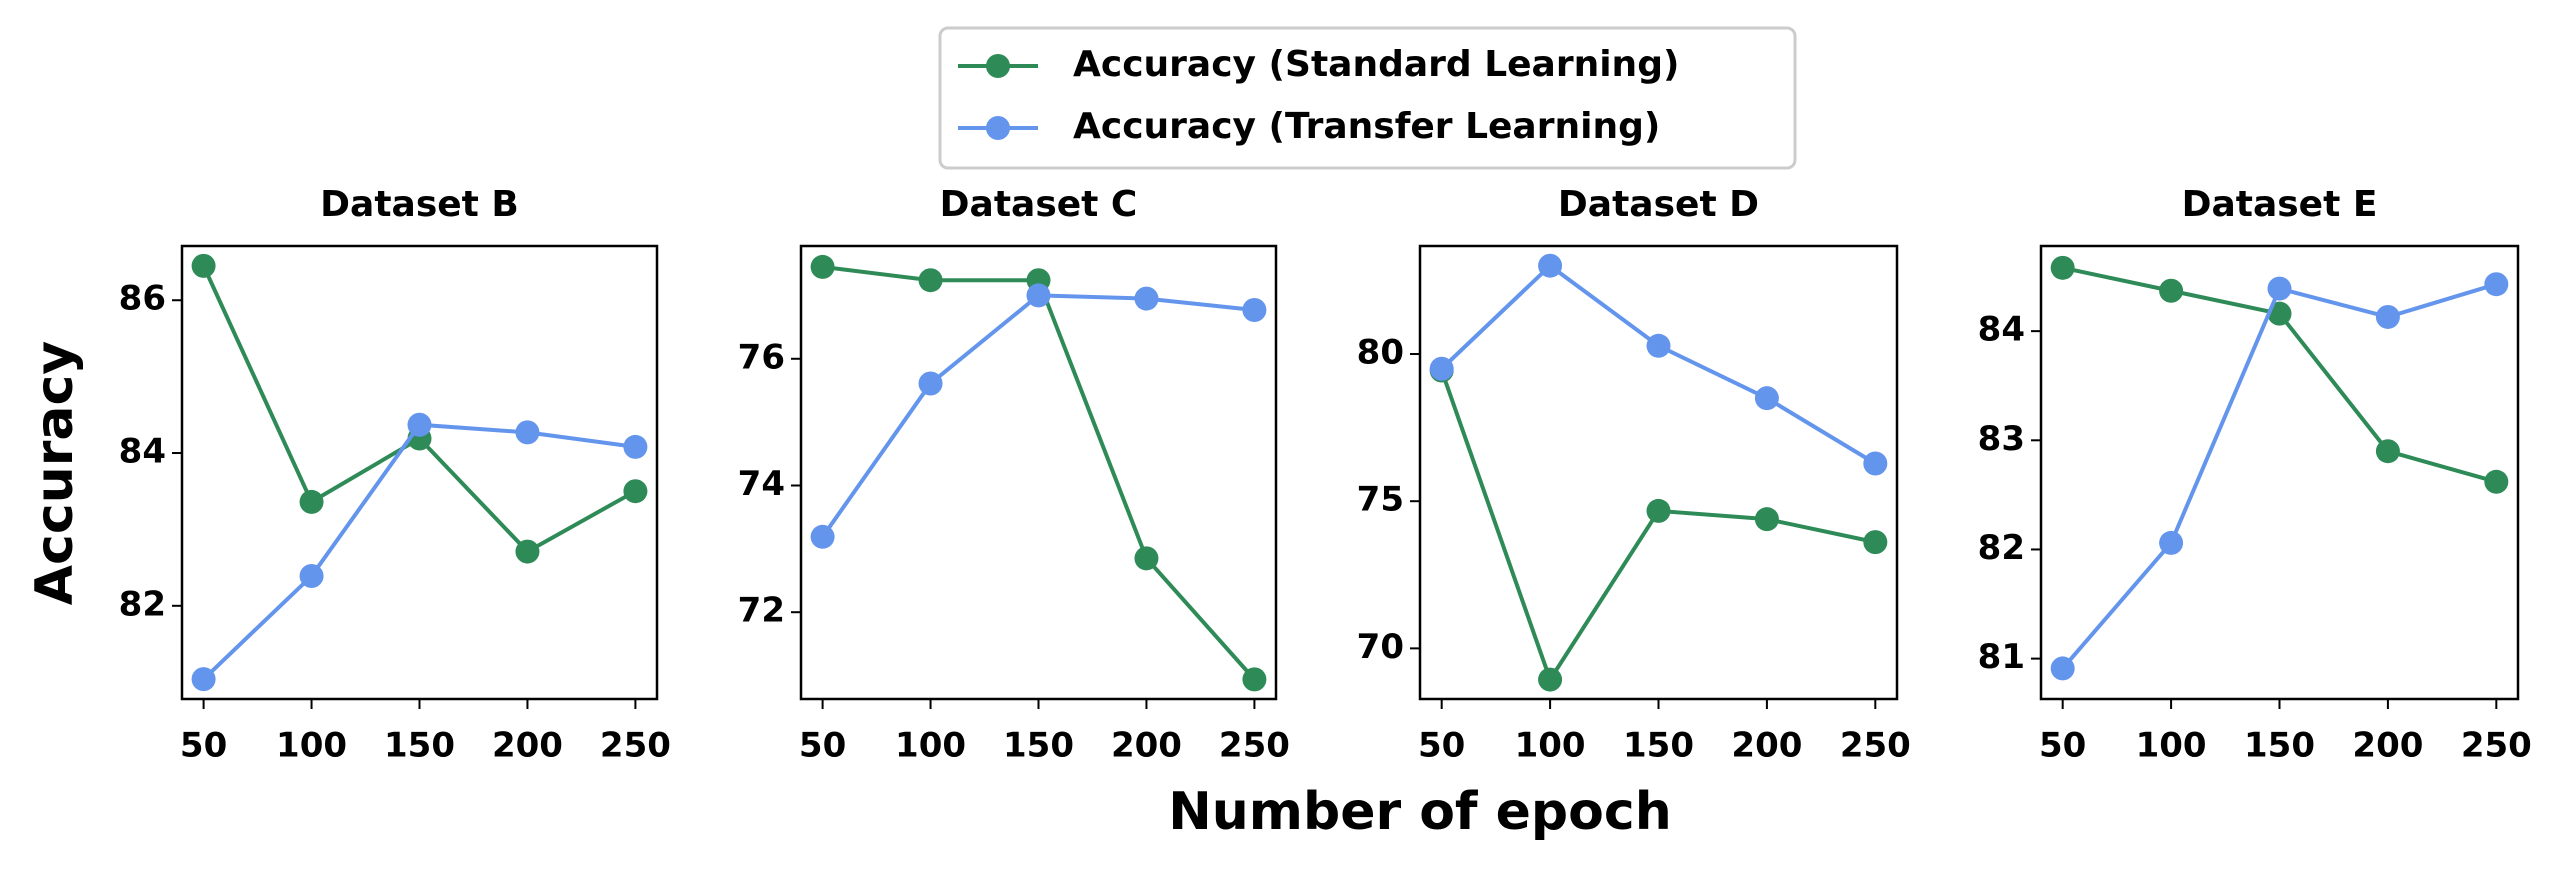  What do you see at coordinates (1039, 204) in the screenshot?
I see `panel-title: Dataset C` at bounding box center [1039, 204].